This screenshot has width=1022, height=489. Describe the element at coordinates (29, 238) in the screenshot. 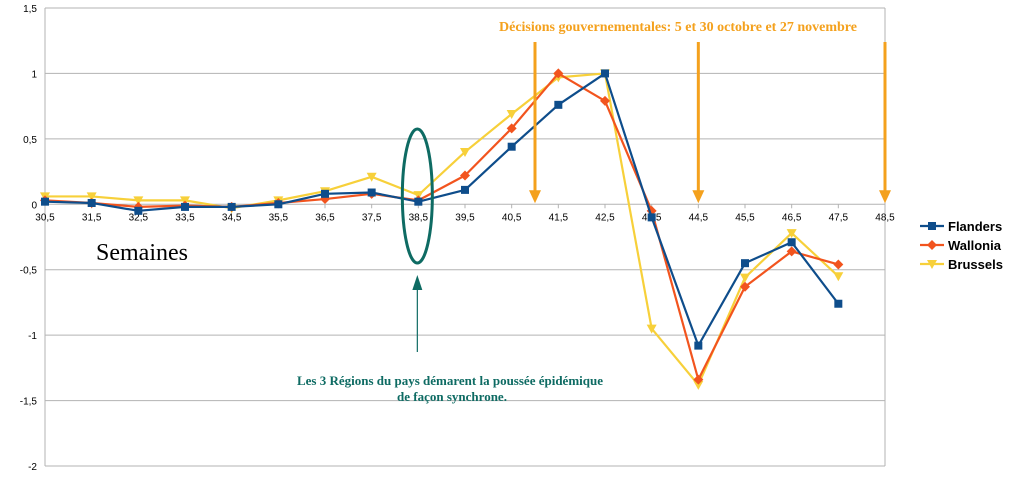

I see `y-axis-ticks: -2 -1,5 -1 -0,5 0 0,5 1 1,5` at that location.